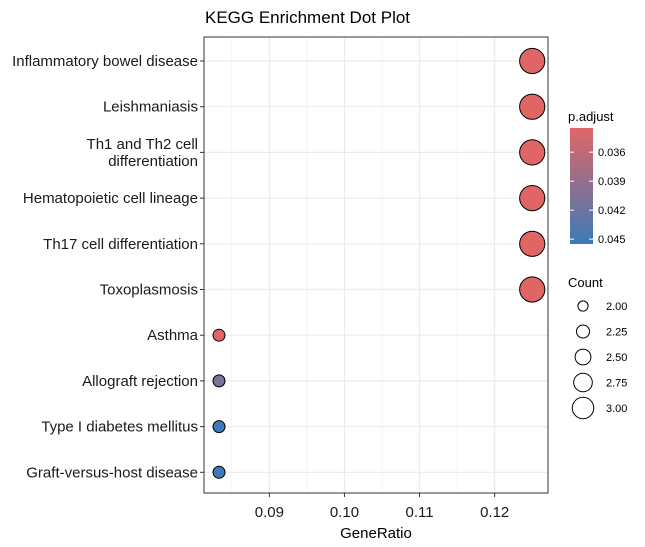 Image resolution: width=645 pixels, height=547 pixels. What do you see at coordinates (591, 116) in the screenshot?
I see `color-legend-title: p.adjust` at bounding box center [591, 116].